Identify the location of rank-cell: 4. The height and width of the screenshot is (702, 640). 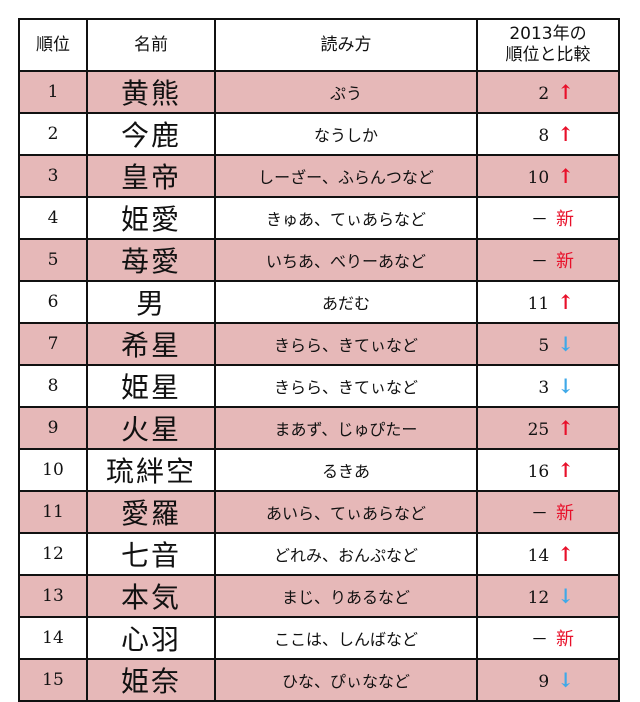
(53, 218).